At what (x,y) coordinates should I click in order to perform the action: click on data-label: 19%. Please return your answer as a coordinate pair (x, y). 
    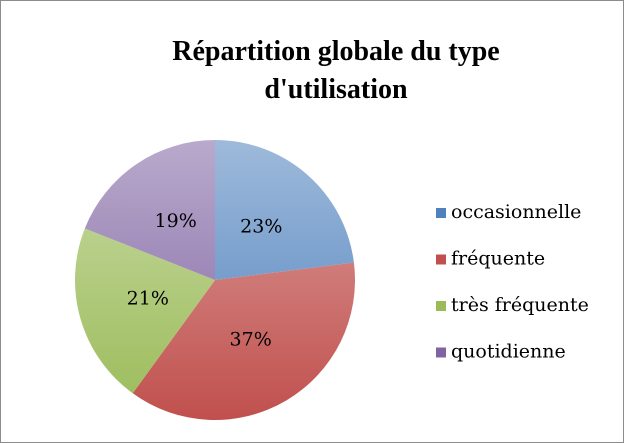
    Looking at the image, I should click on (176, 221).